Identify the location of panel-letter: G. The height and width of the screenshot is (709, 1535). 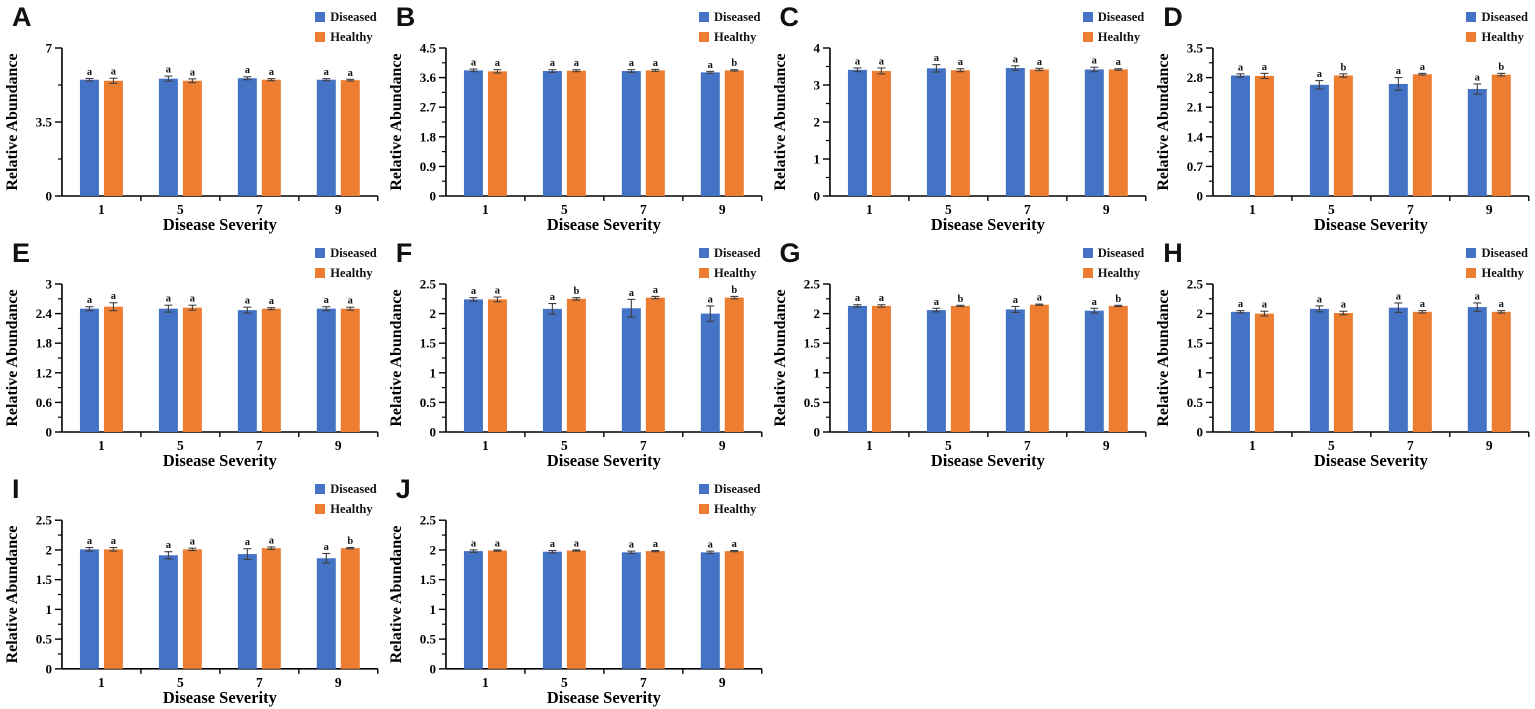
(790, 253).